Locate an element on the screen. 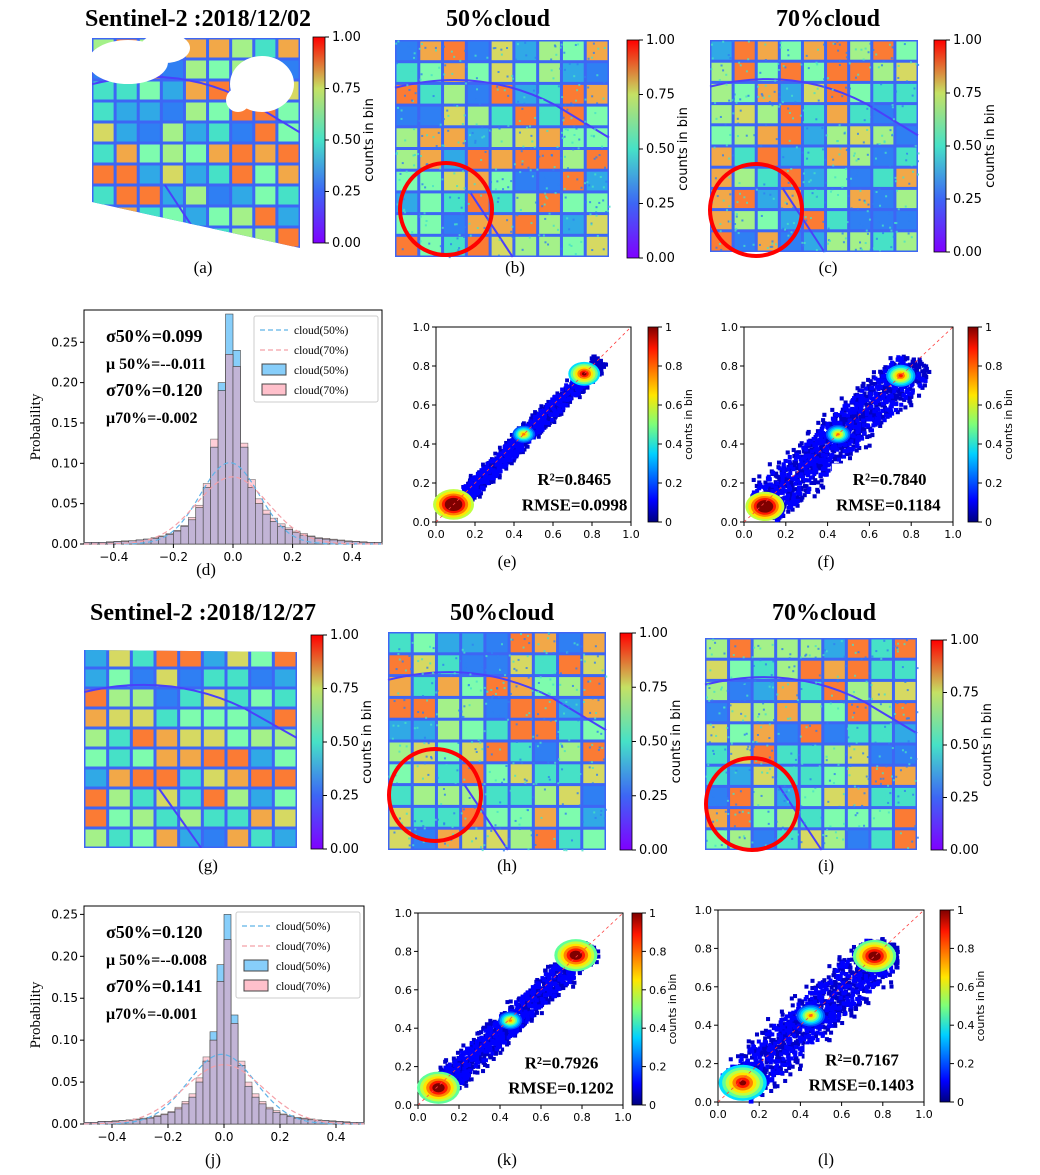  colorbar-c-tick-label: 0.00 is located at coordinates (967, 252).